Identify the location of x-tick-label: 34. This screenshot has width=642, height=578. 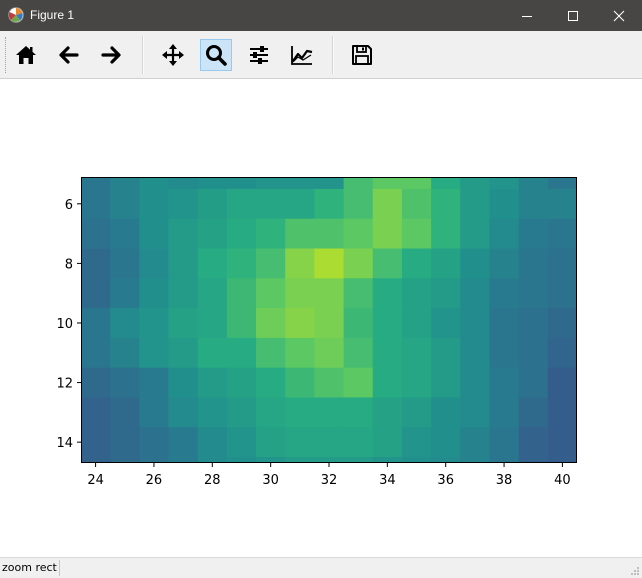
(387, 480).